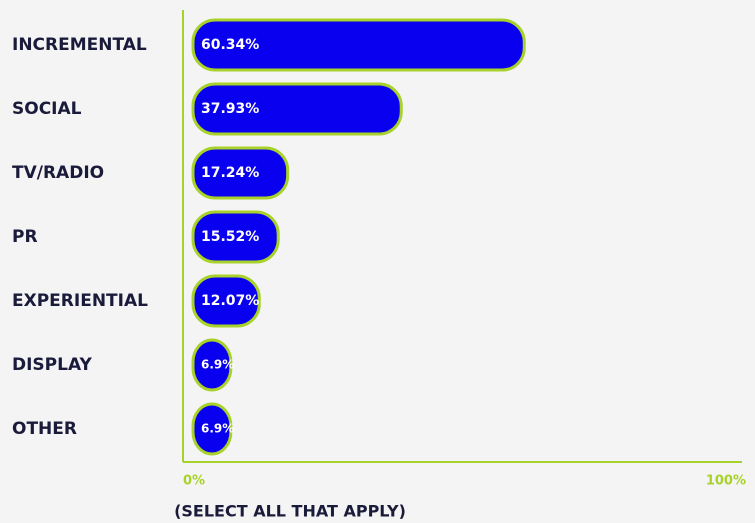 The width and height of the screenshot is (755, 523). Describe the element at coordinates (58, 173) in the screenshot. I see `category-label: TV/RADIO` at that location.